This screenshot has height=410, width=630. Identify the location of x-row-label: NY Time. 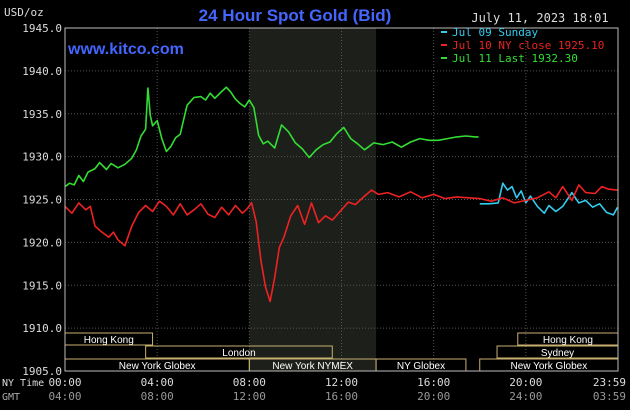
(23, 383).